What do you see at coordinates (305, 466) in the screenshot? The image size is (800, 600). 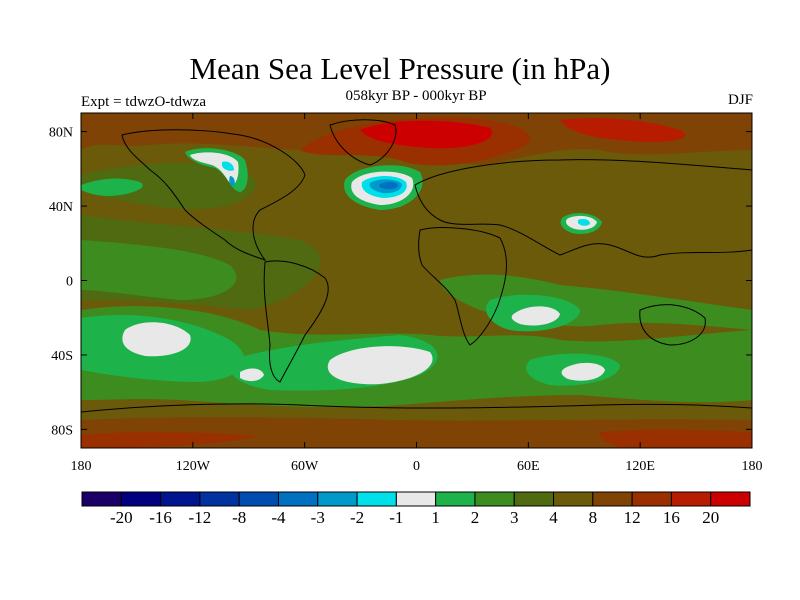 I see `lon-tick-label: 60W` at bounding box center [305, 466].